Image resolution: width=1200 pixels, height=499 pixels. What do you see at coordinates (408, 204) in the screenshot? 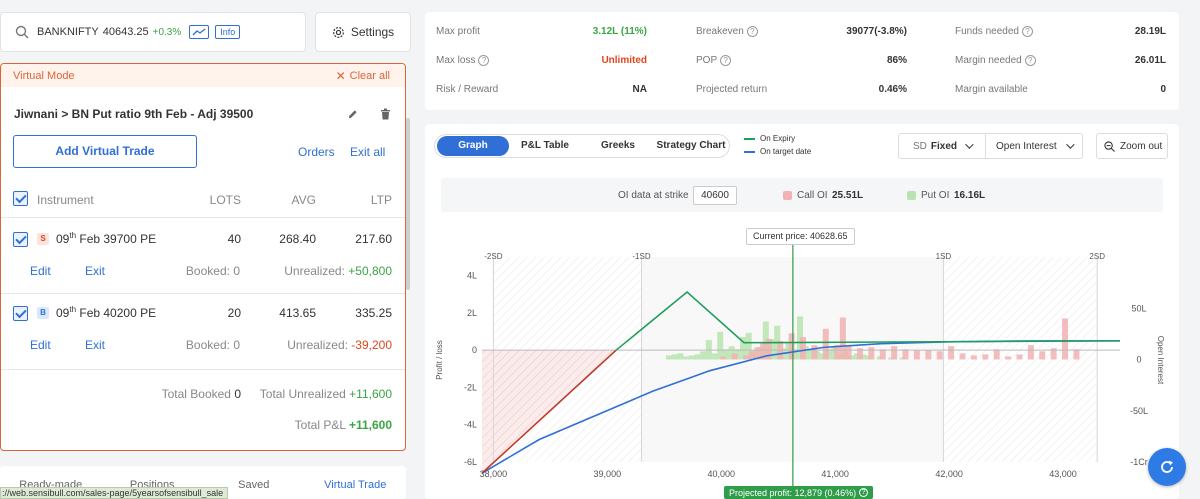
I see `panel-scrollbar` at bounding box center [408, 204].